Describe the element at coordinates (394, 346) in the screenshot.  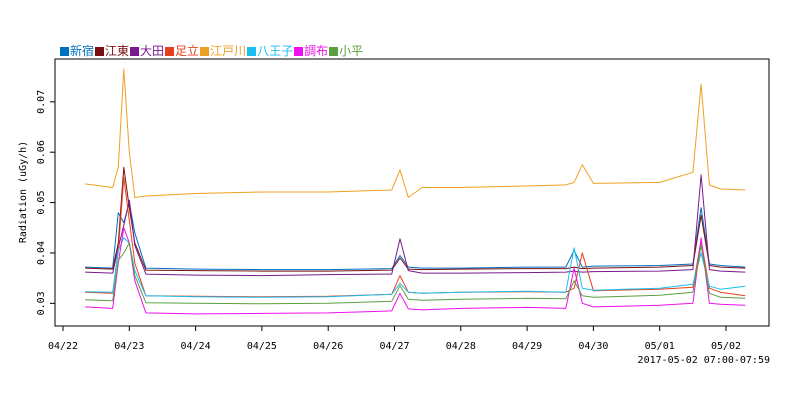
I see `x-tick-label: 04/27` at that location.